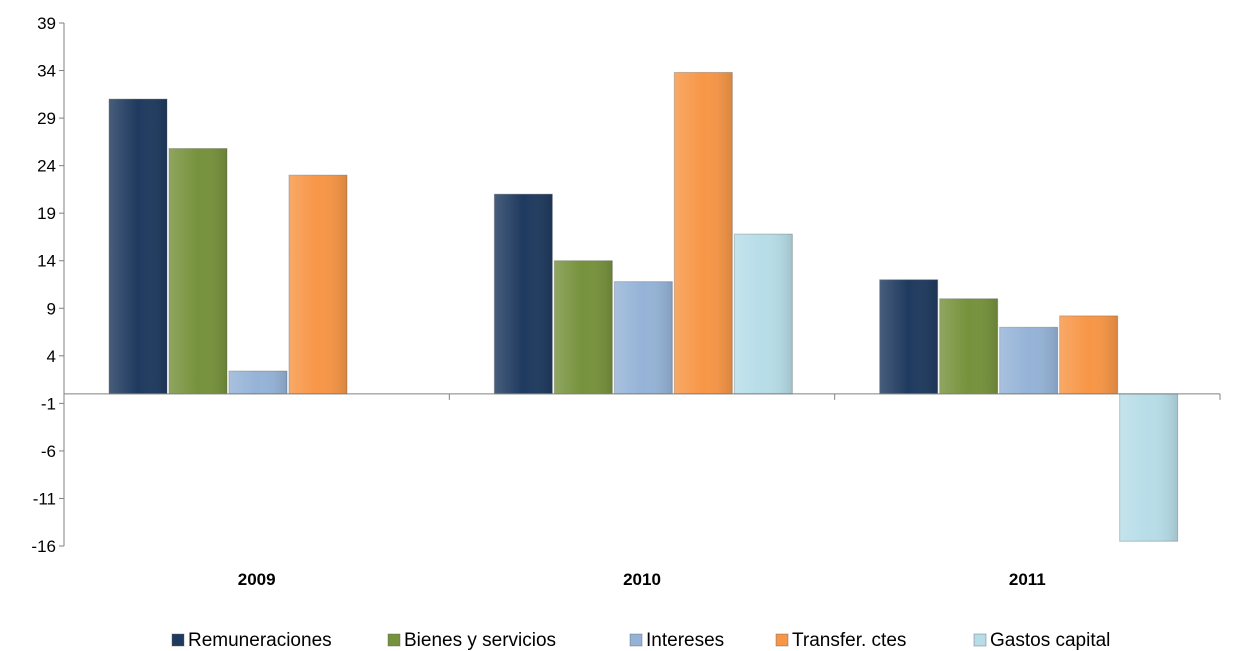 The width and height of the screenshot is (1240, 651). What do you see at coordinates (51, 356) in the screenshot?
I see `y-tick-label: 4` at bounding box center [51, 356].